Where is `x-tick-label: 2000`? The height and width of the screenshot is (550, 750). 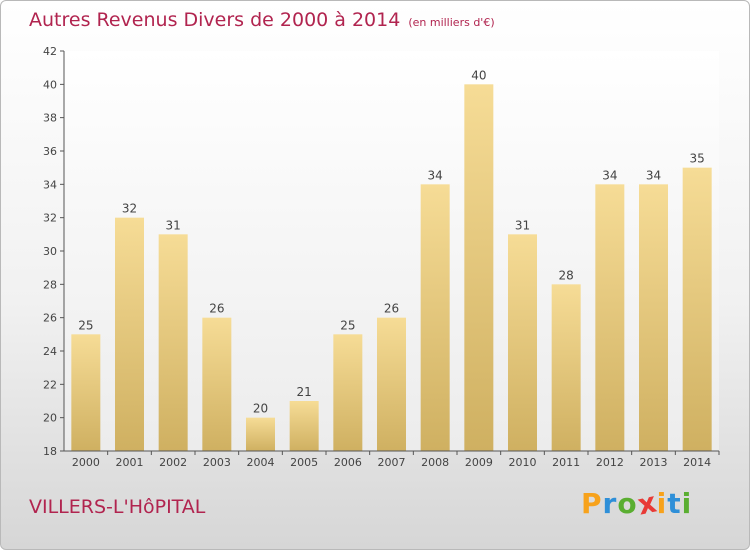
x-tick-label: 2000 is located at coordinates (86, 462).